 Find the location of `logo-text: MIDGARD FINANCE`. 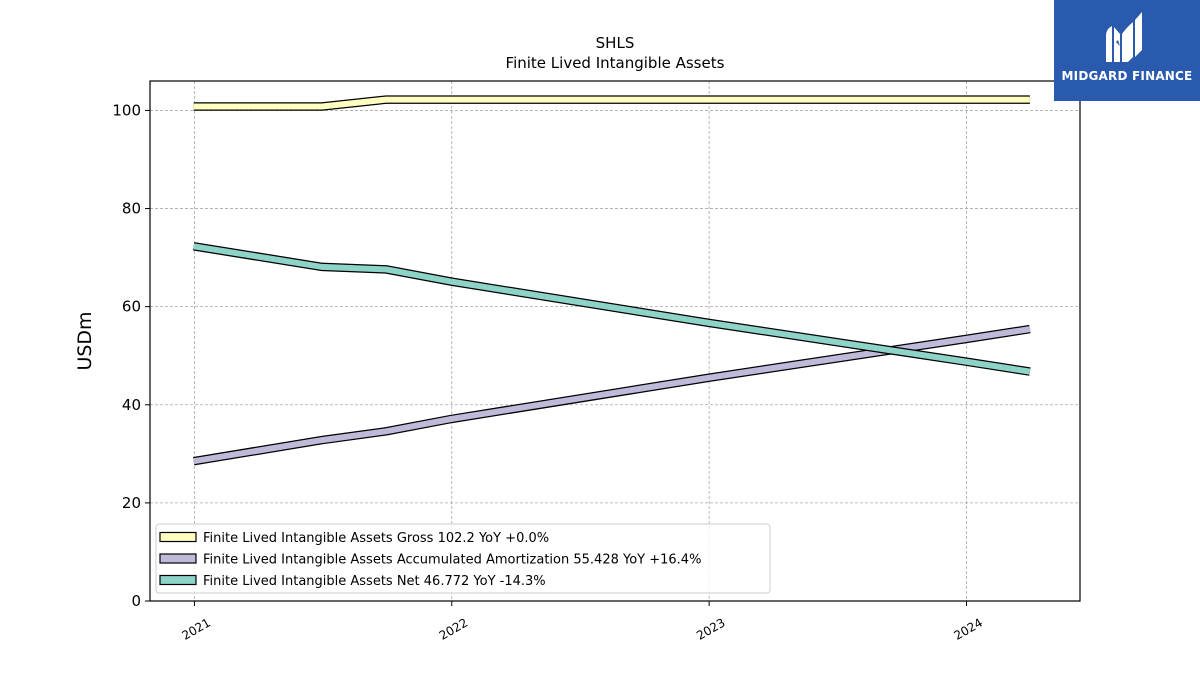

logo-text: MIDGARD FINANCE is located at coordinates (1127, 76).